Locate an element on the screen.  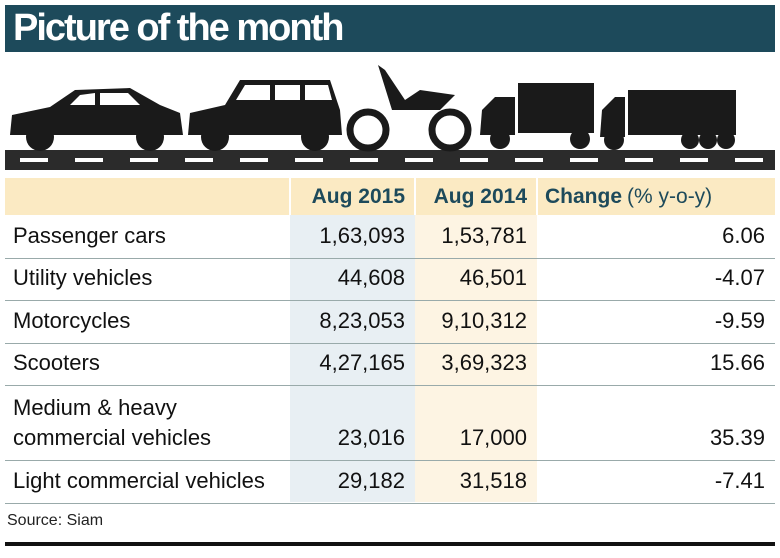
cell-value: 46,501 is located at coordinates (493, 277).